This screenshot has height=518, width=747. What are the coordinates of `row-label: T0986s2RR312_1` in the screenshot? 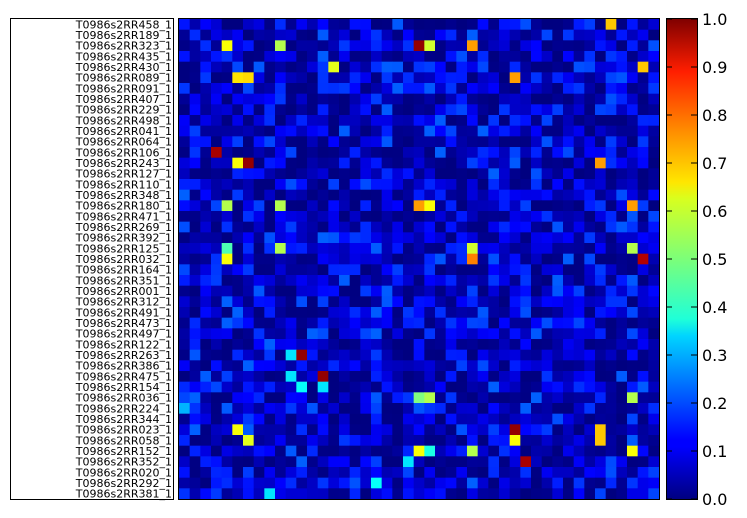 It's located at (123, 302).